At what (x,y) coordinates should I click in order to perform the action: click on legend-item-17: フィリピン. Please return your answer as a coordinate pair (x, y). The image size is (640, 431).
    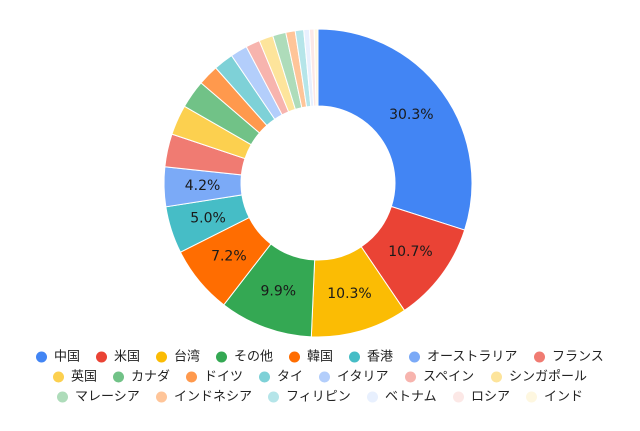
    Looking at the image, I should click on (309, 397).